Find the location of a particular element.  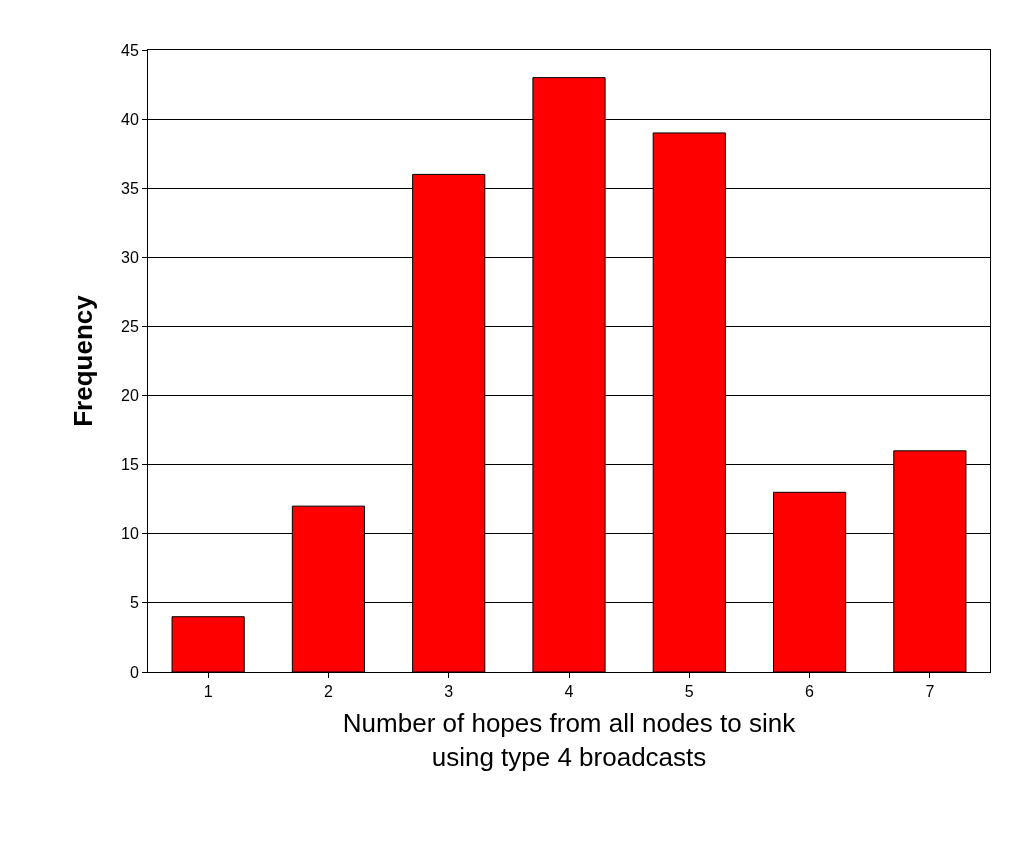

y-tick-label: 45 is located at coordinates (130, 50).